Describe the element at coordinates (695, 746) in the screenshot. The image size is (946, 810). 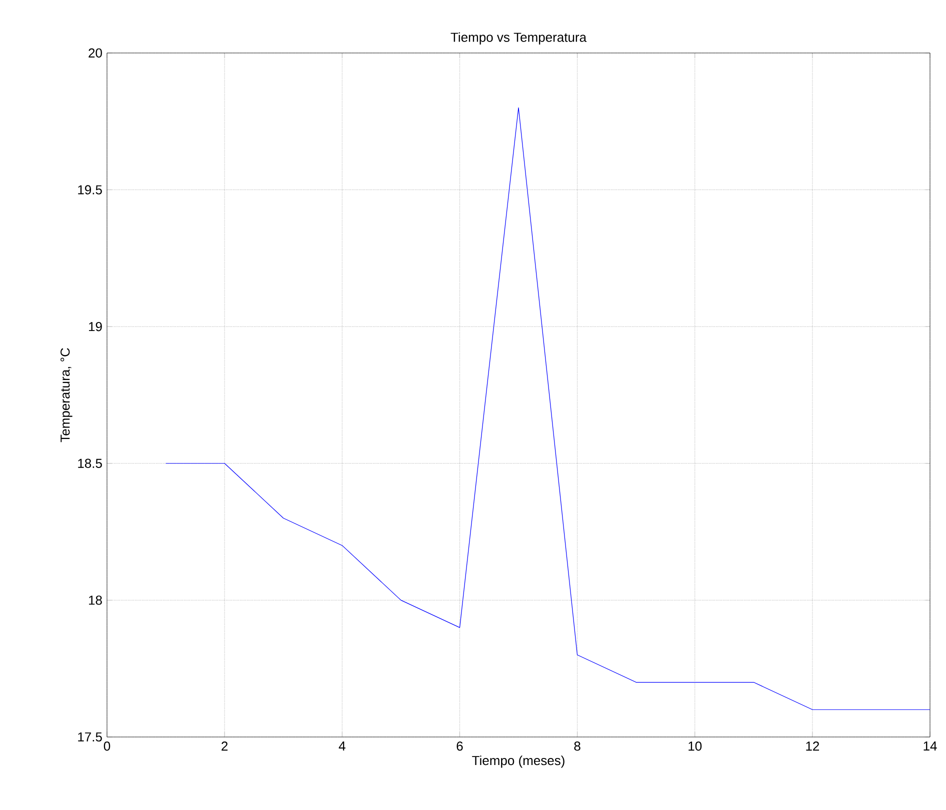
I see `x-tick-label: 10` at that location.